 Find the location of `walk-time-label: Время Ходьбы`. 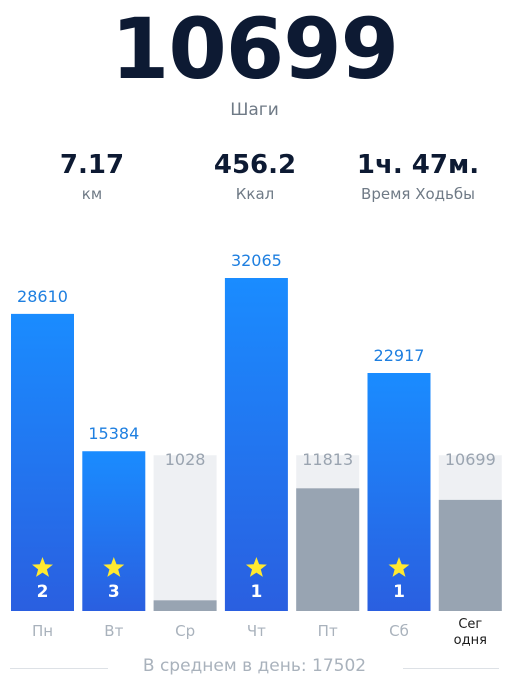

walk-time-label: Время Ходьбы is located at coordinates (418, 194).